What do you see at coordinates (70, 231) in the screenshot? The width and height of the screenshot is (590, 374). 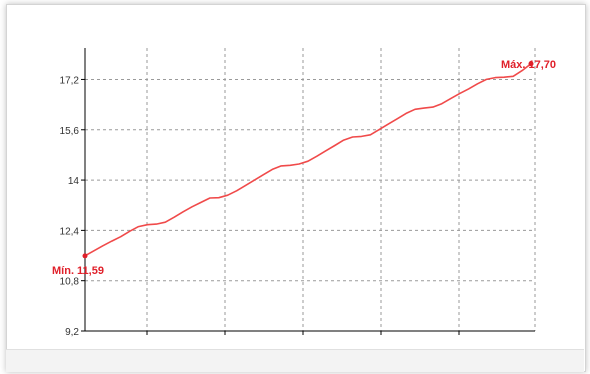 I see `y-tick-label: 12,4` at bounding box center [70, 231].